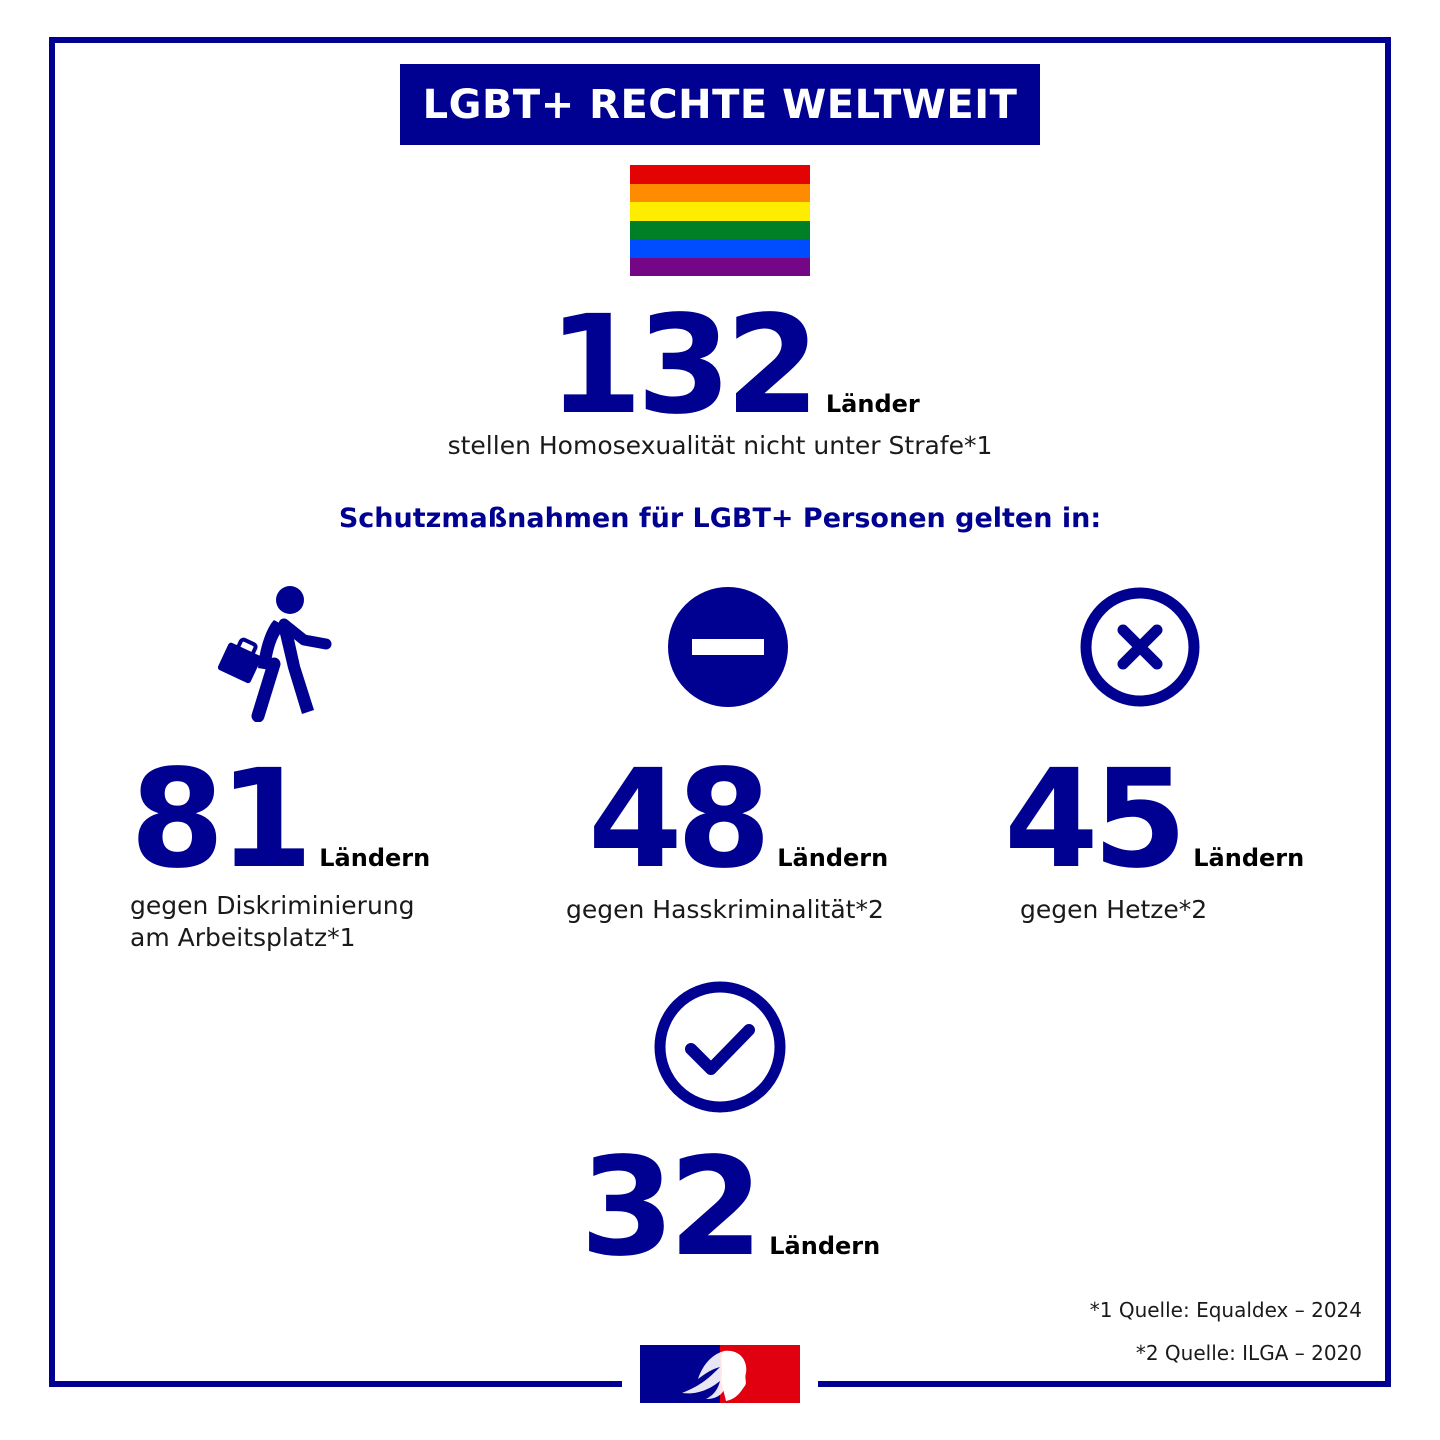 The image size is (1440, 1440). What do you see at coordinates (272, 905) in the screenshot?
I see `stat-description-line: gegen Diskriminierung` at bounding box center [272, 905].